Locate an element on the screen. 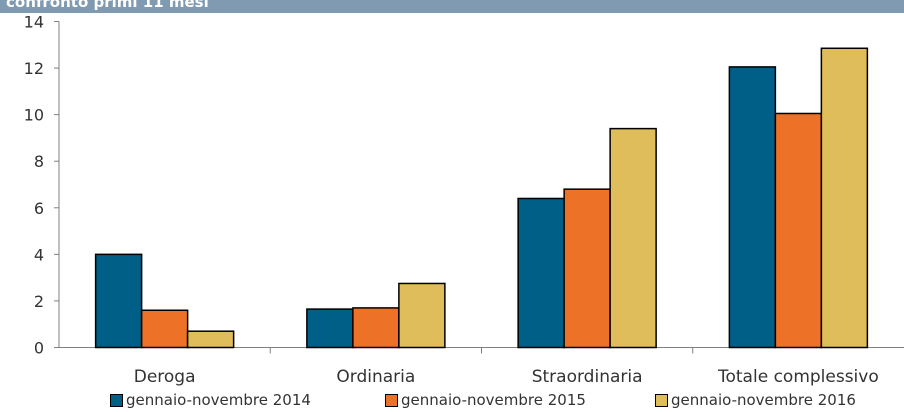  x-category-label: Straordinaria is located at coordinates (587, 377).